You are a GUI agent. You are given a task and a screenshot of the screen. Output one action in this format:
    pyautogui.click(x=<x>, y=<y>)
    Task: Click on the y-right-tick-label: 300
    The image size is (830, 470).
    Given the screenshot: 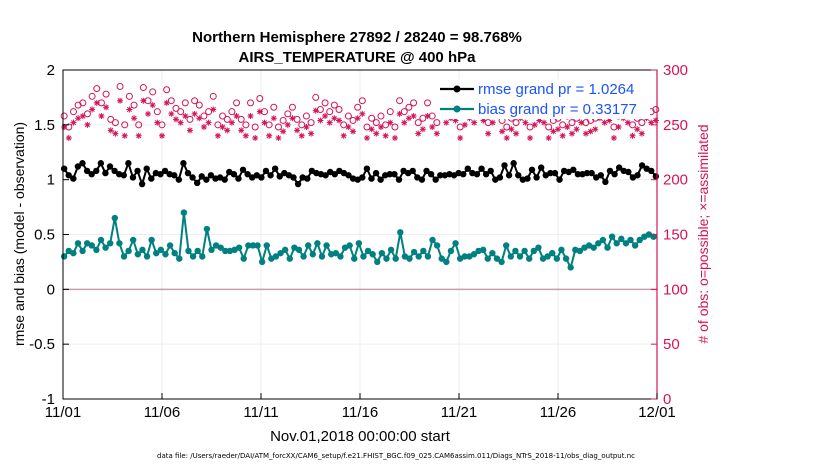 What is the action you would take?
    pyautogui.click(x=675, y=70)
    